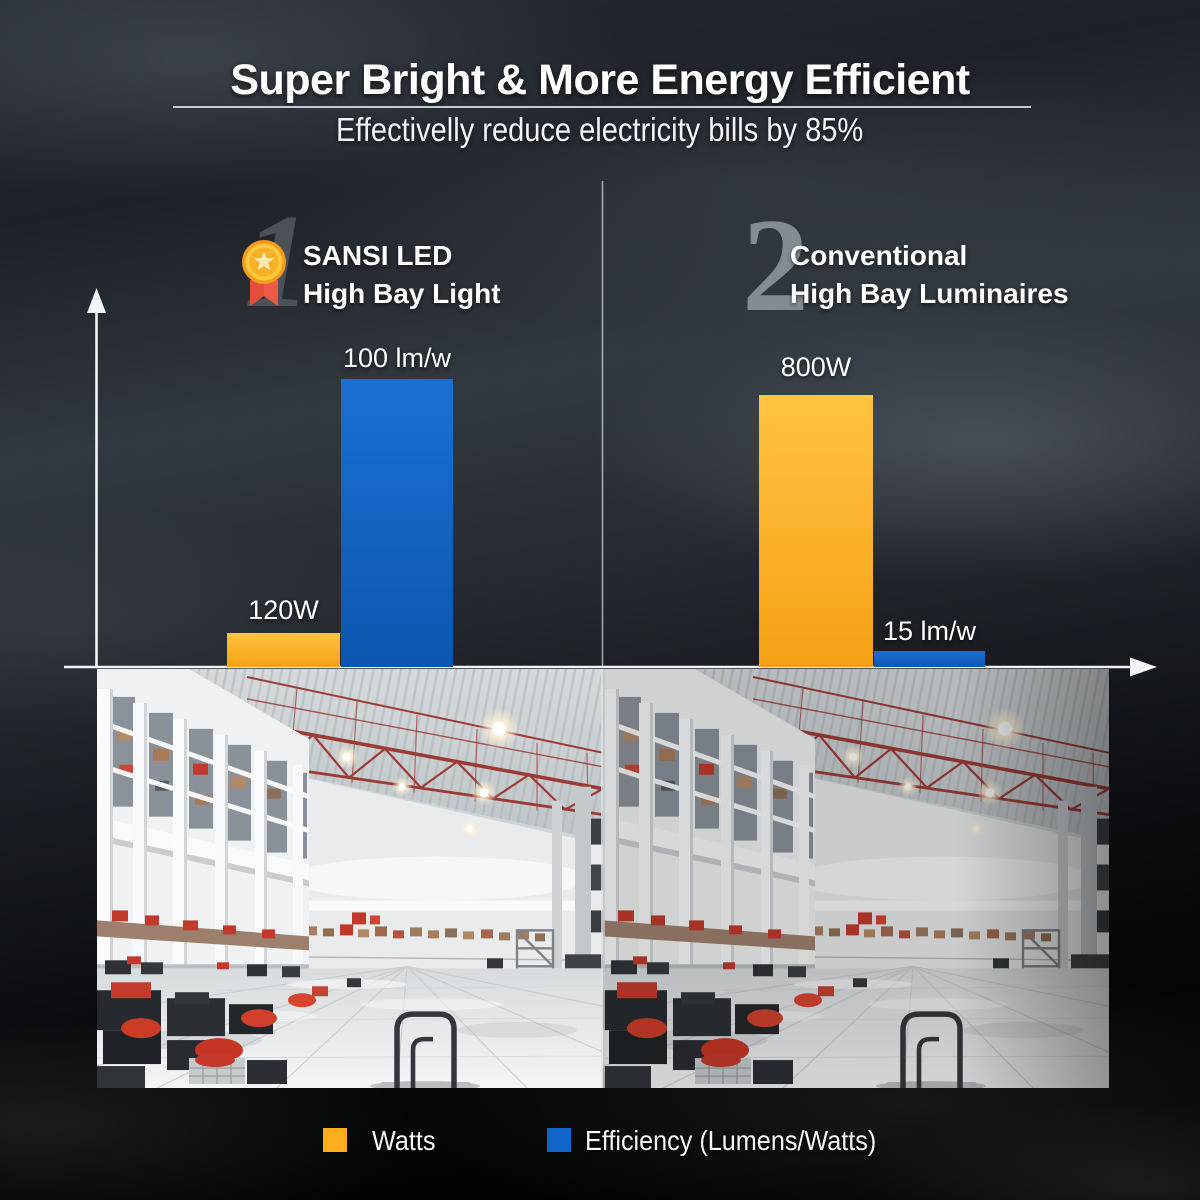 The height and width of the screenshot is (1200, 1200). Describe the element at coordinates (1143, 667) in the screenshot. I see `x-axis-arrow-icon` at that location.